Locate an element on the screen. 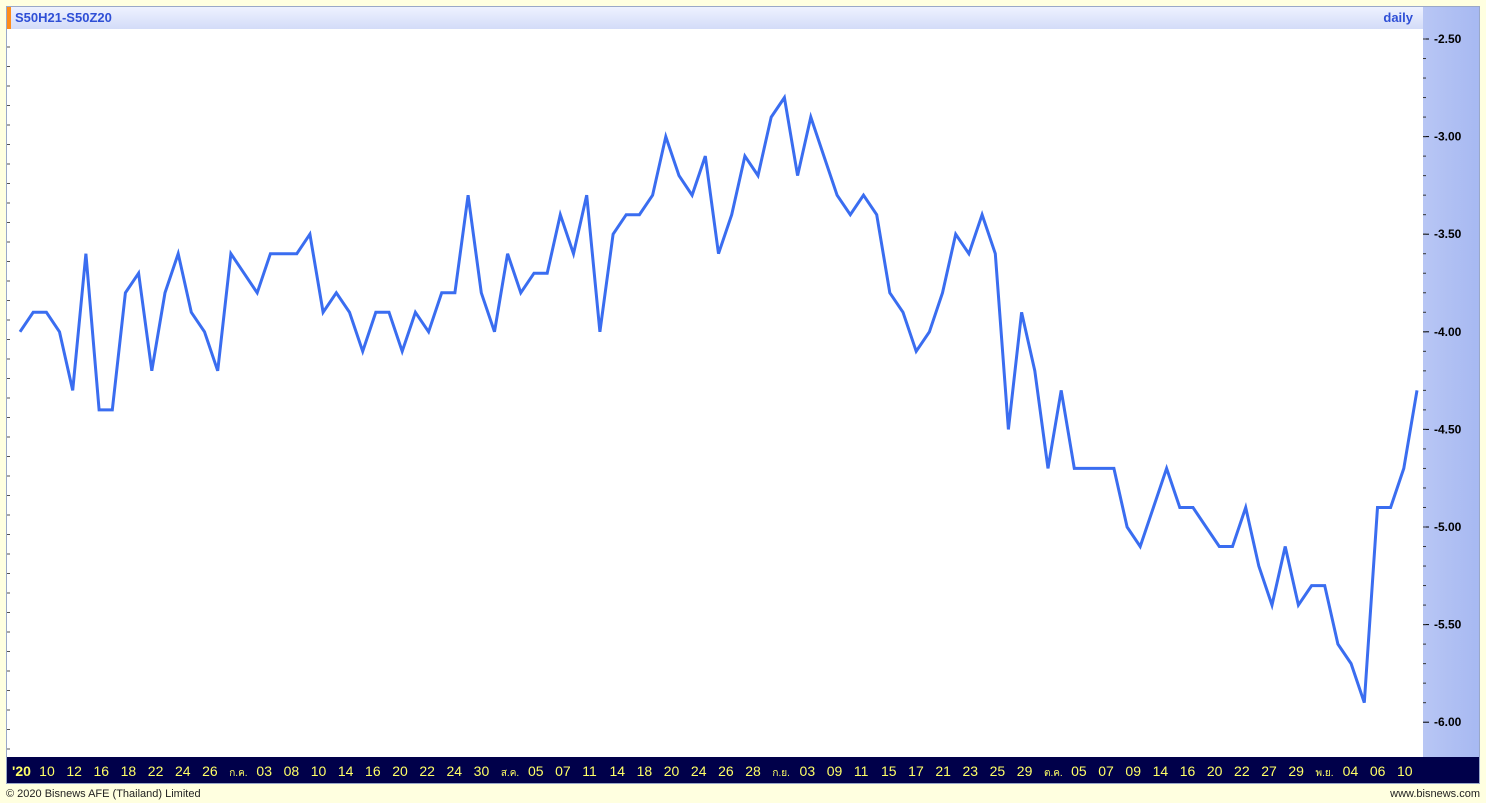 The width and height of the screenshot is (1486, 803). x-tick-label: 30 is located at coordinates (482, 771).